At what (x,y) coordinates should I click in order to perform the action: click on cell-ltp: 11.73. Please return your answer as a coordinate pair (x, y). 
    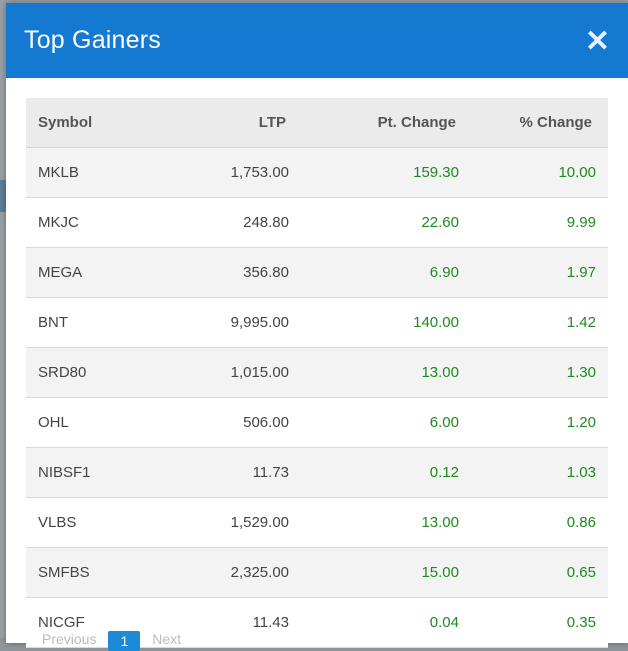
    Looking at the image, I should click on (219, 472).